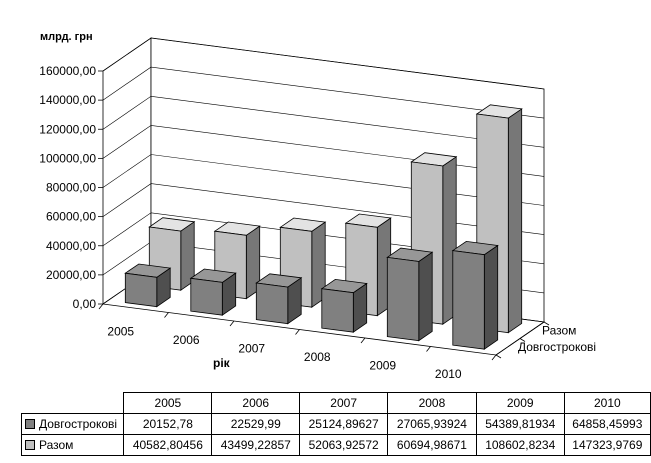  Describe the element at coordinates (297, 342) in the screenshot. I see `x-axis-ticks: 2005 2006 2007 2008 2009 2010` at that location.